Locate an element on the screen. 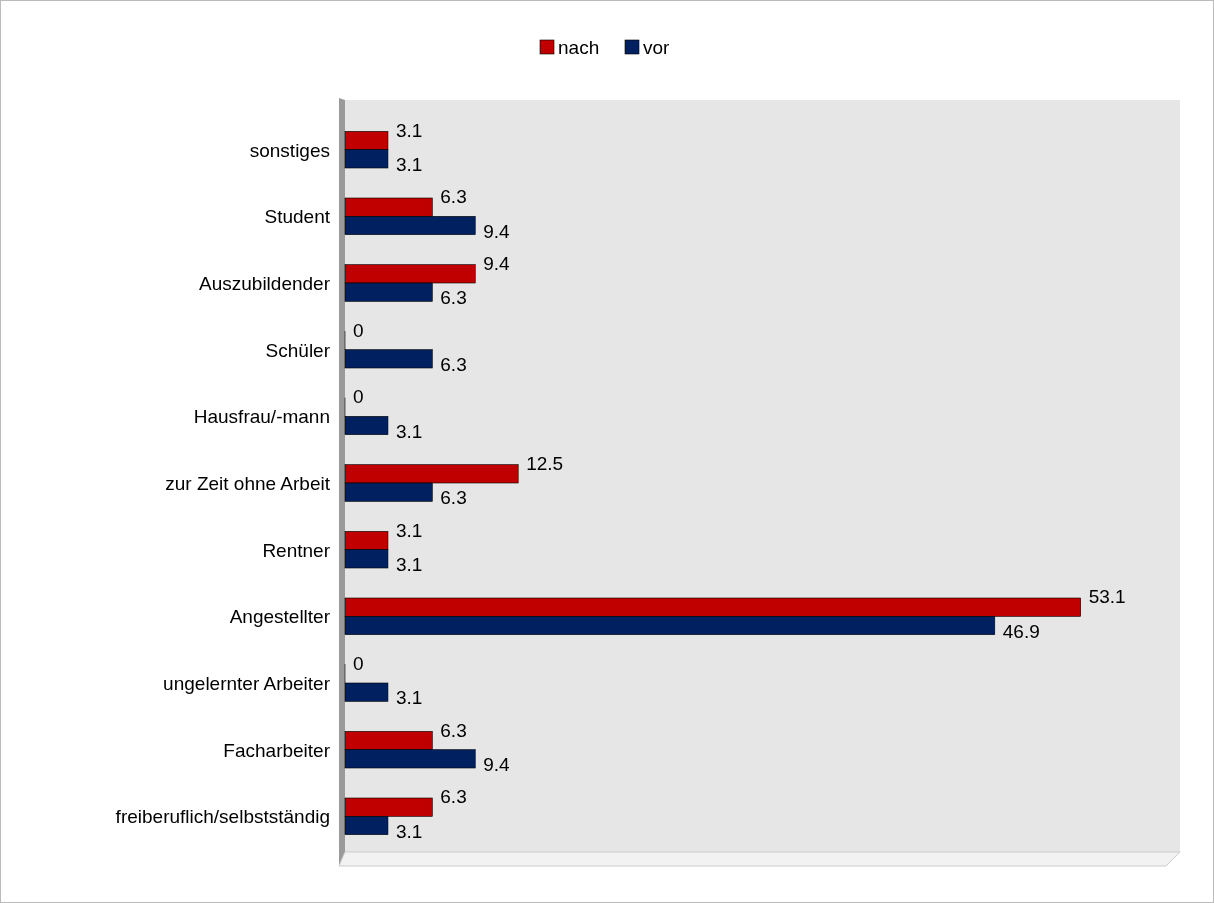 The image size is (1214, 903). y-tick-label: zur Zeit ohne Arbeit is located at coordinates (248, 483).